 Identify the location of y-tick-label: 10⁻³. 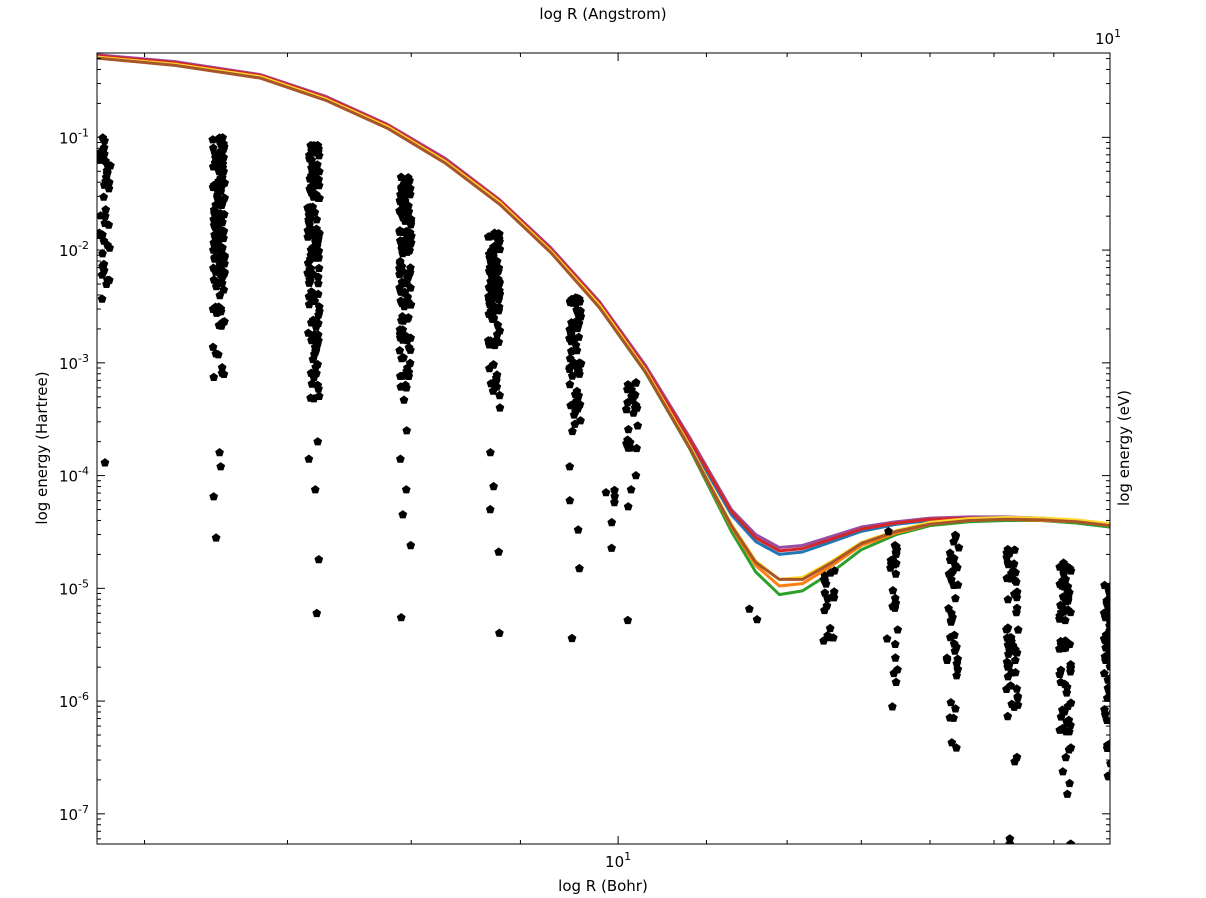
(74, 362).